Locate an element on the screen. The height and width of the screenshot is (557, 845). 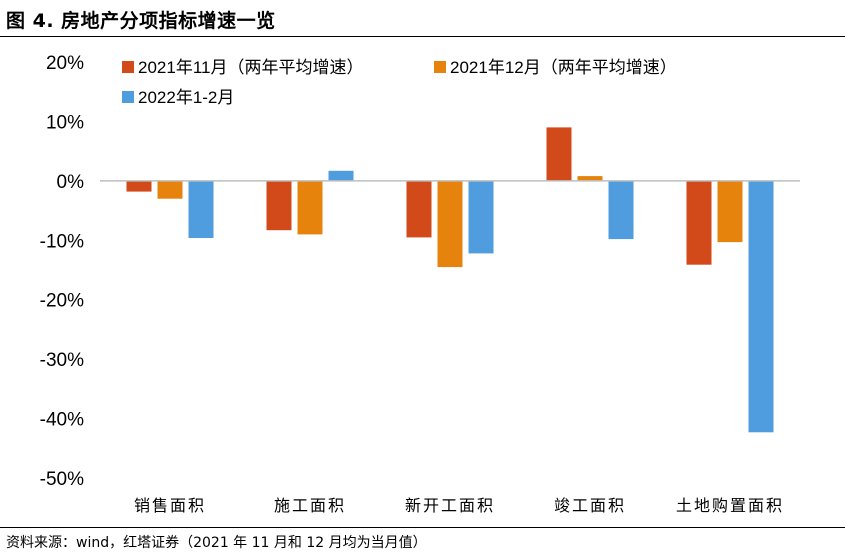
source-note: 资料来源：wind，红塔证券（2021 年 11 月和 12 月均为当月值） is located at coordinates (216, 543).